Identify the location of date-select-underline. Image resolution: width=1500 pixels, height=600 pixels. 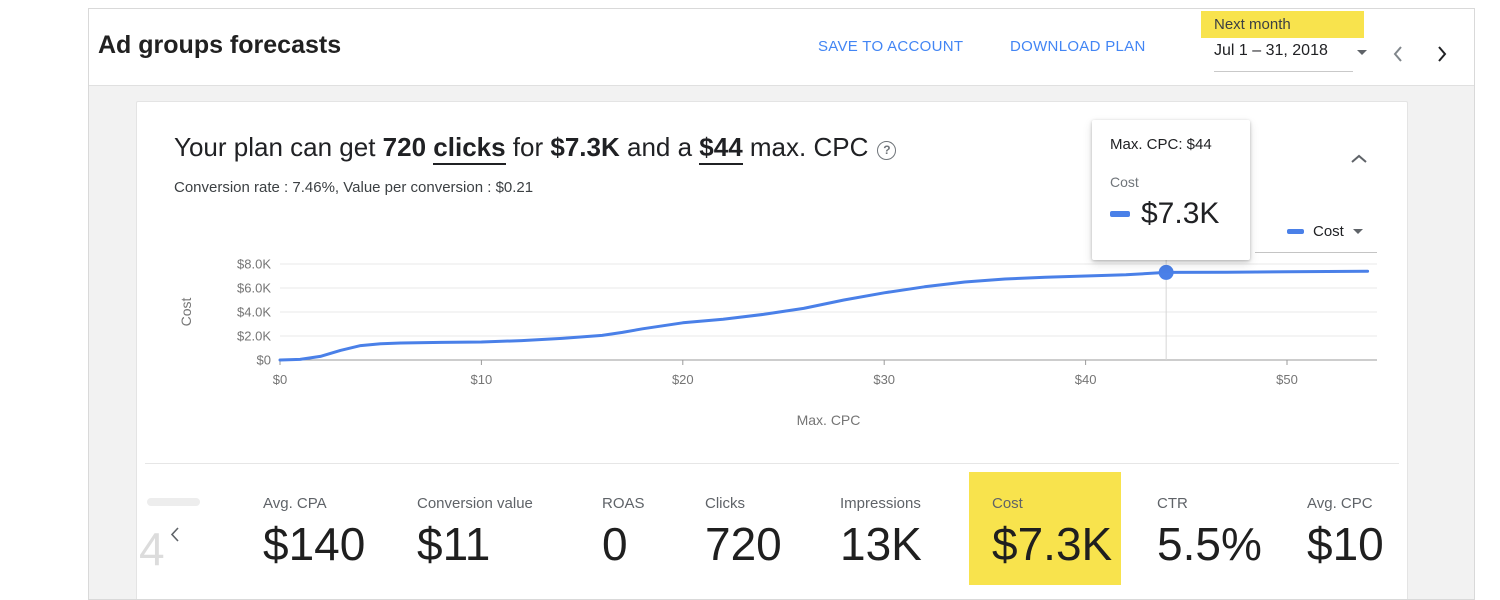
(1283, 71).